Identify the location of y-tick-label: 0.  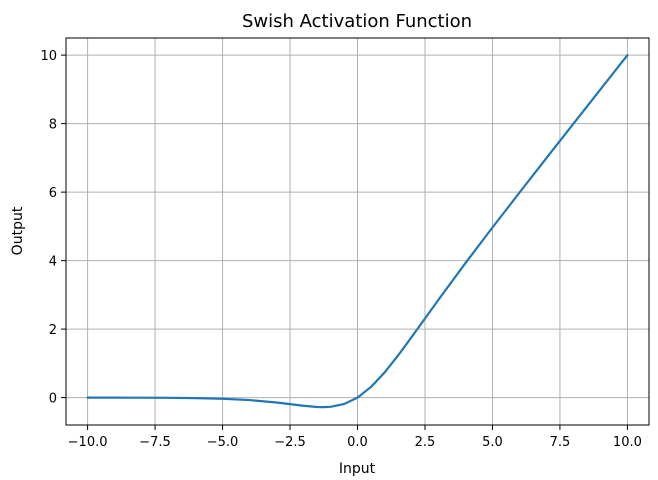
(53, 399).